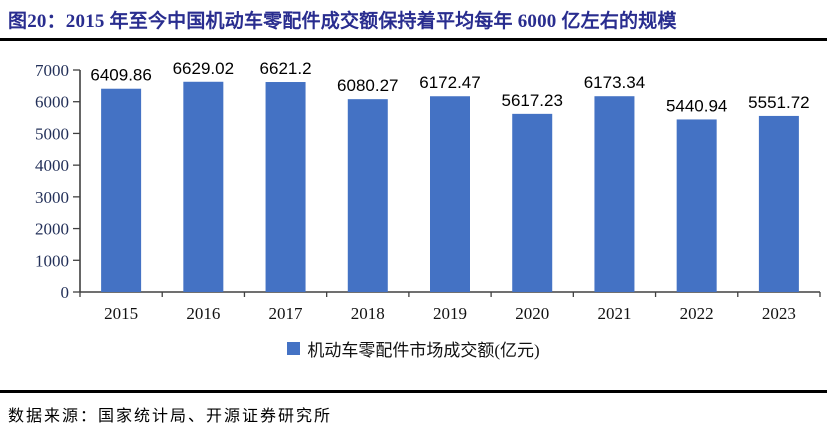  What do you see at coordinates (285, 187) in the screenshot?
I see `bar-2017` at bounding box center [285, 187].